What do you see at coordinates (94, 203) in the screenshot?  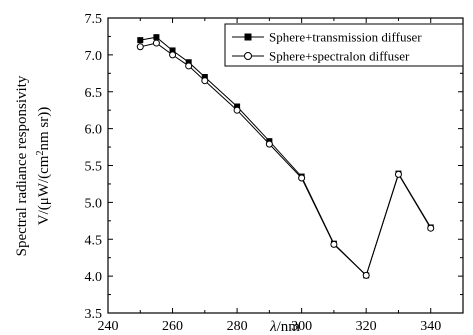 I see `y-tick-label: 5.0` at bounding box center [94, 203].